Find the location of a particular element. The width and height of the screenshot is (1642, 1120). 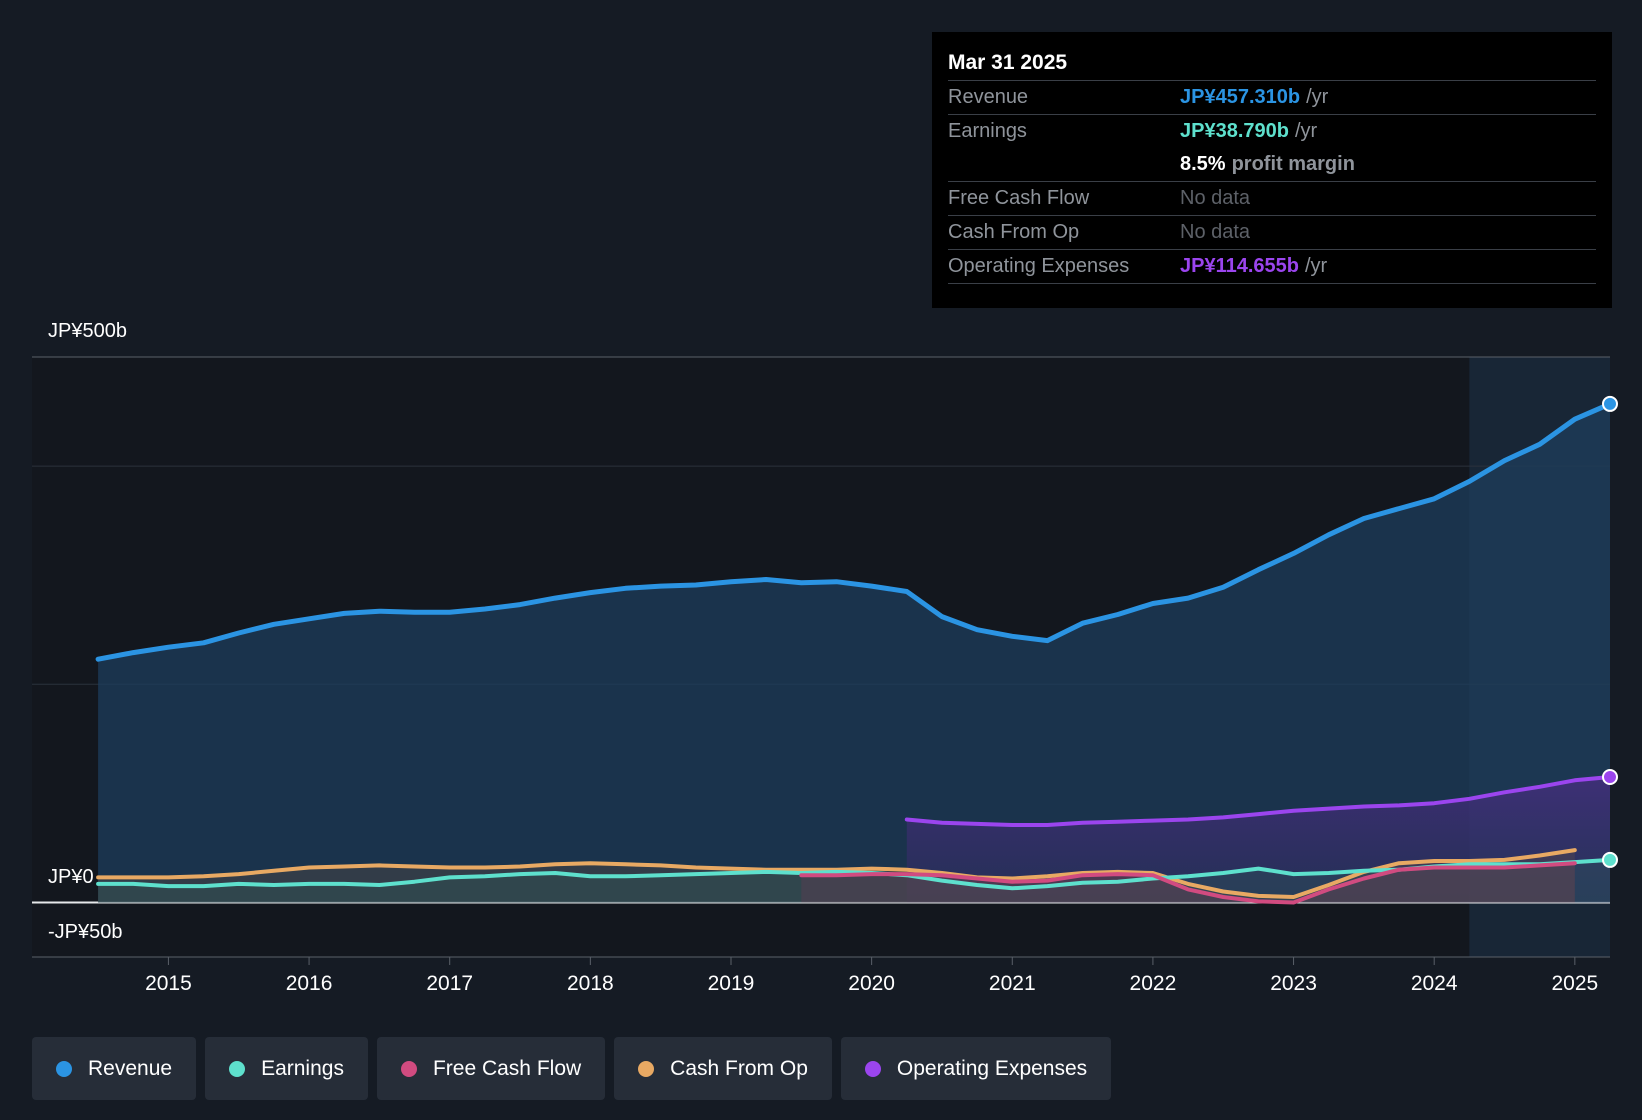

line-fcf is located at coordinates (1188, 883).